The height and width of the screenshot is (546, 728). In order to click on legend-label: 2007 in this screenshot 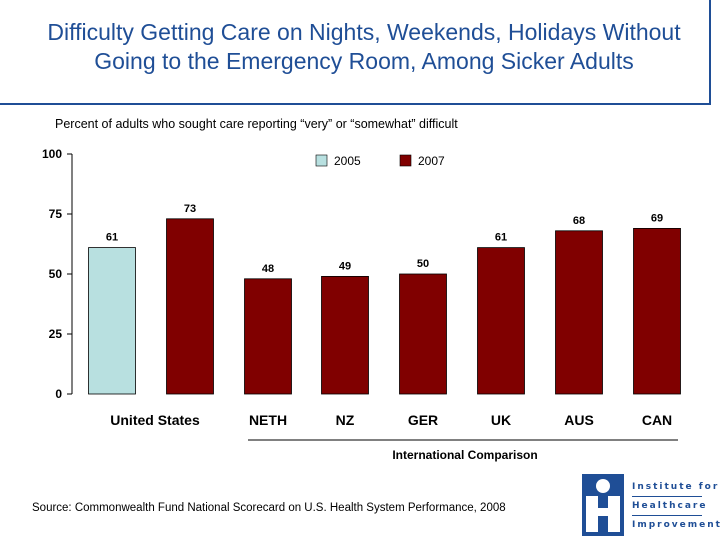, I will do `click(431, 161)`.